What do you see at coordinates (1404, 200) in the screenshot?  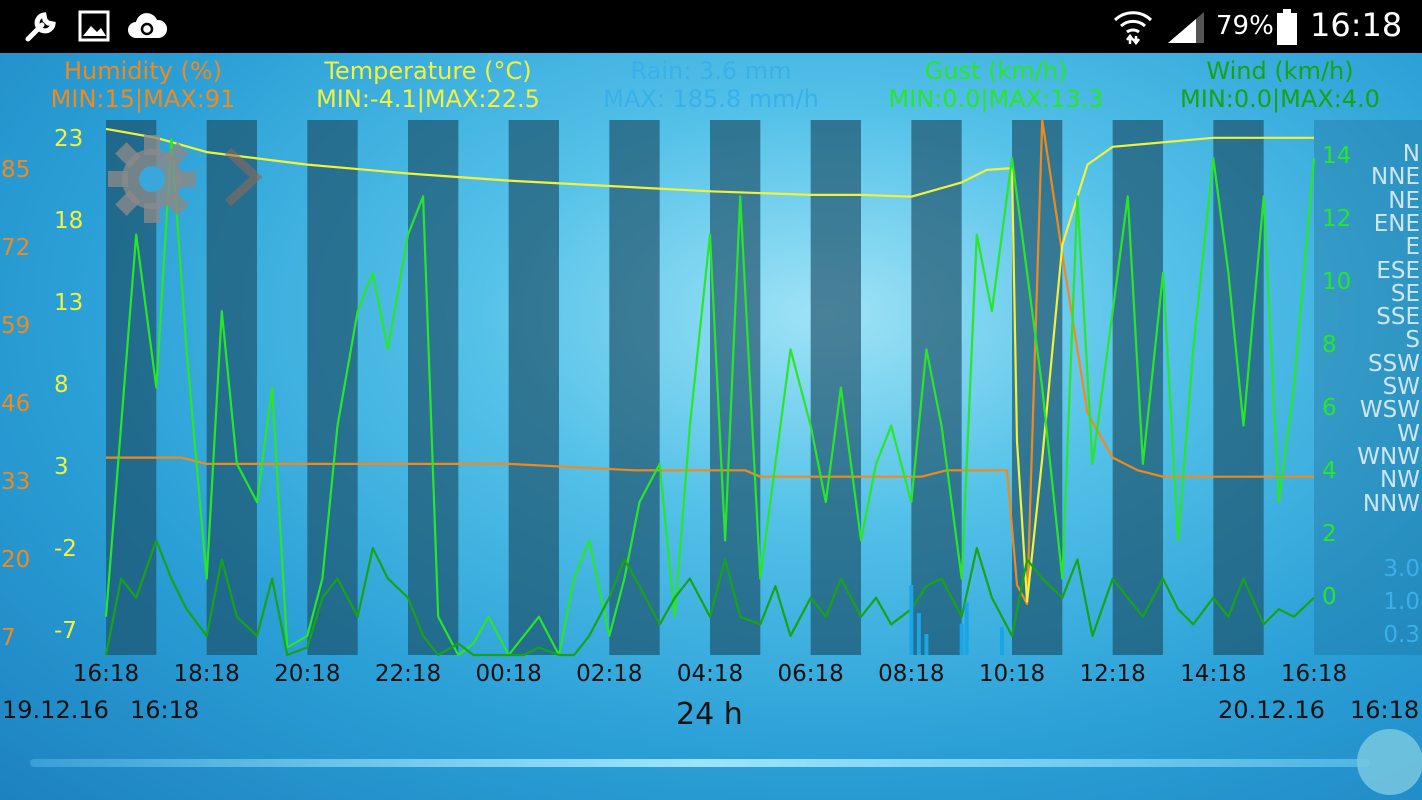 I see `direction-tick-label: NE` at bounding box center [1404, 200].